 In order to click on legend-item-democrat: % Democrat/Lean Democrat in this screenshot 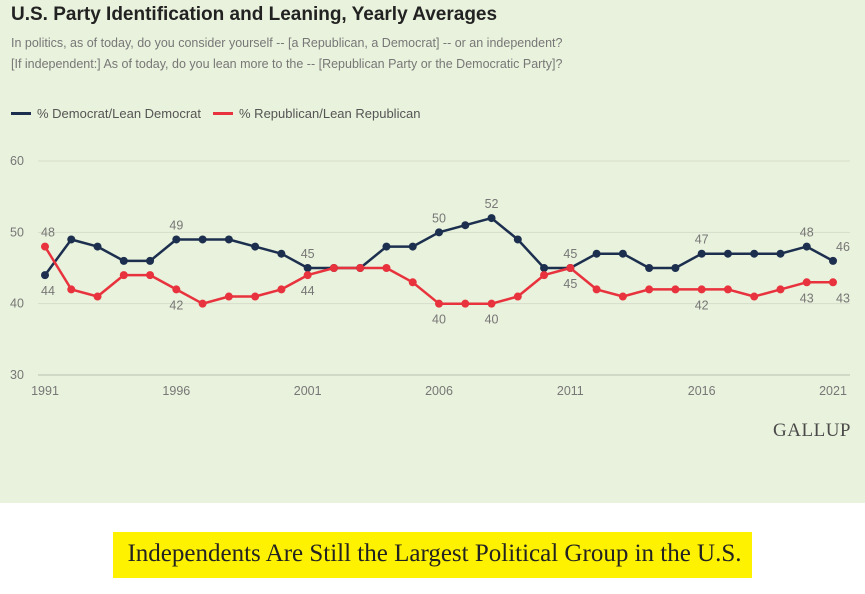, I will do `click(106, 113)`.